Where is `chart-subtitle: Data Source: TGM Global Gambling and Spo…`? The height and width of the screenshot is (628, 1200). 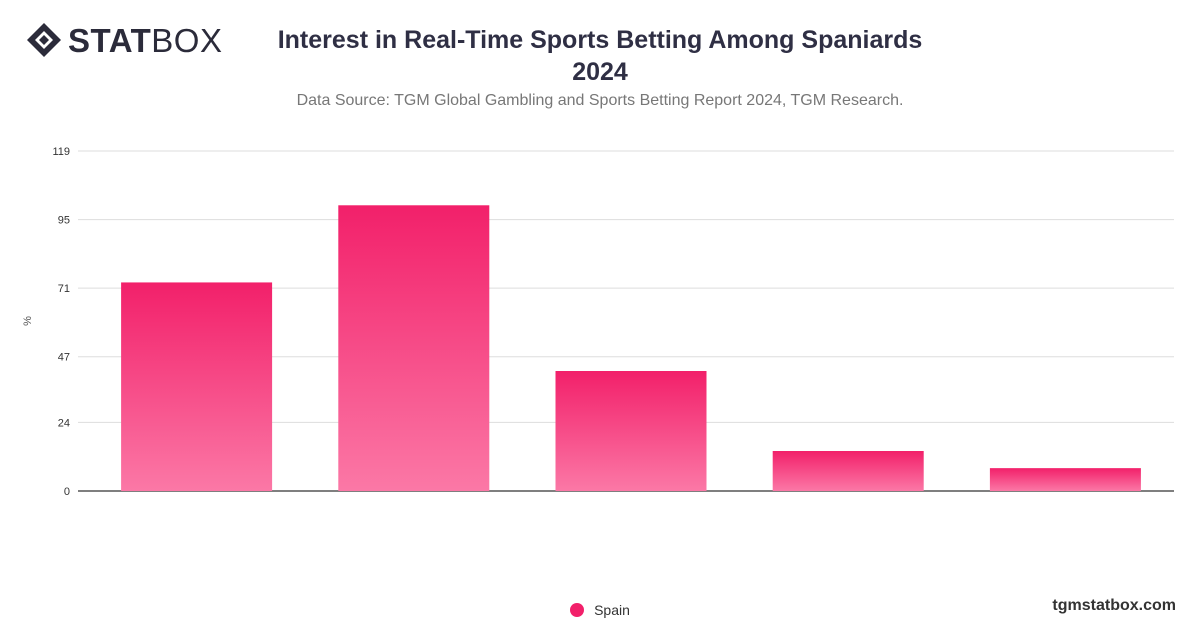
chart-subtitle: Data Source: TGM Global Gambling and Spo… is located at coordinates (600, 100).